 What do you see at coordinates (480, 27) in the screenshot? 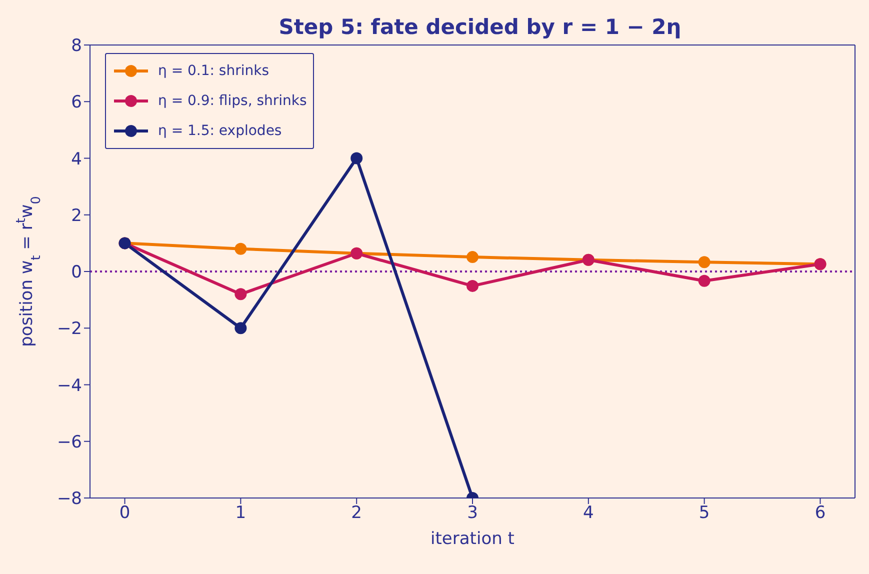
I see `chart-title: Step 5: fate decided by r = 1 − 2η` at bounding box center [480, 27].